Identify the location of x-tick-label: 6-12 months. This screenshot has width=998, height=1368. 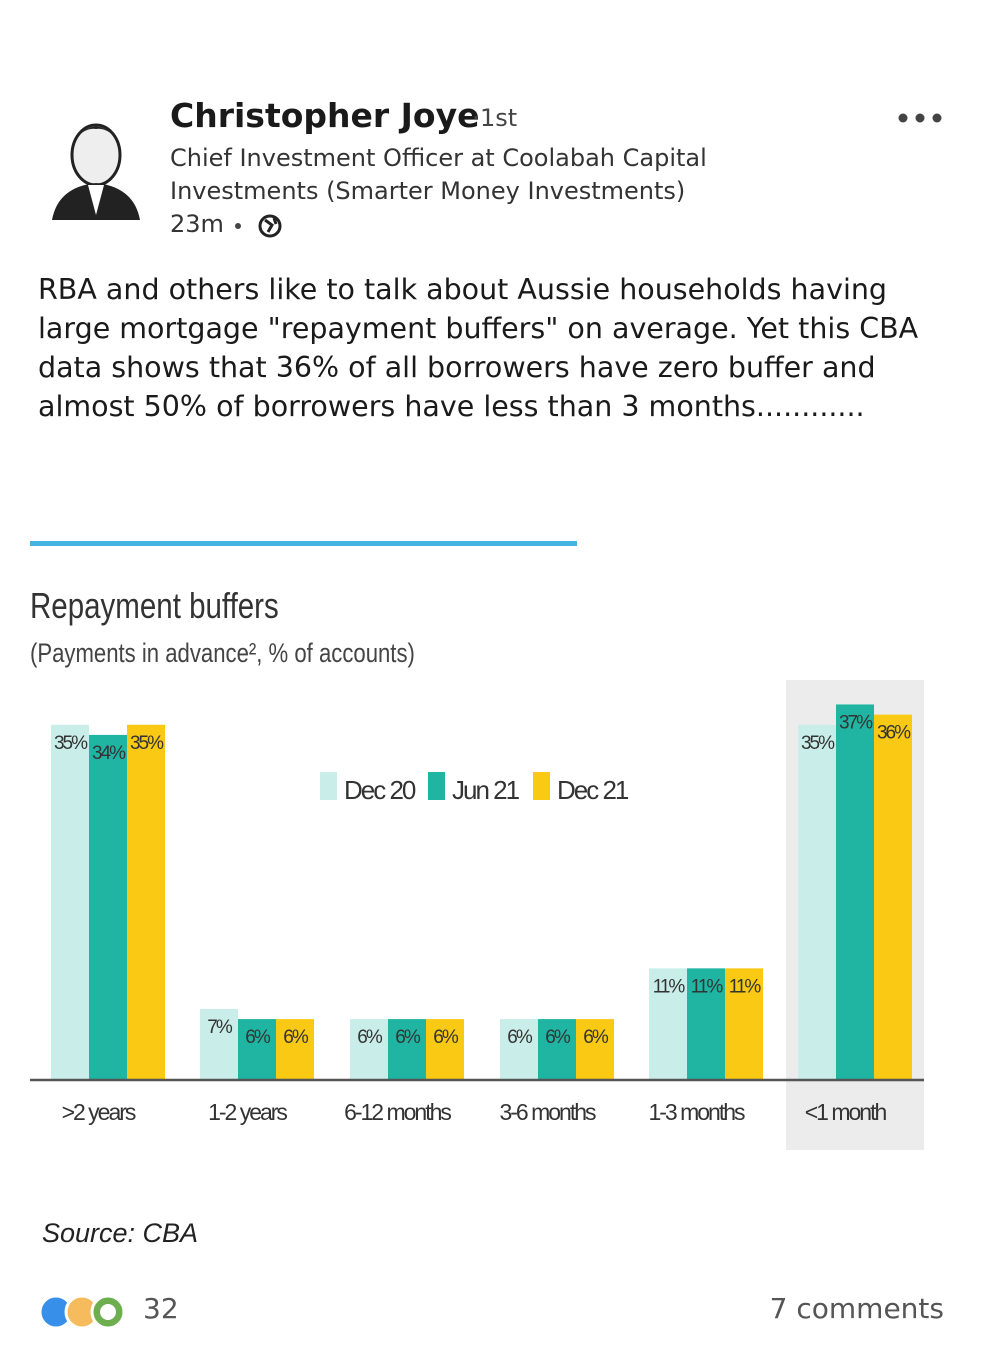
(397, 1112).